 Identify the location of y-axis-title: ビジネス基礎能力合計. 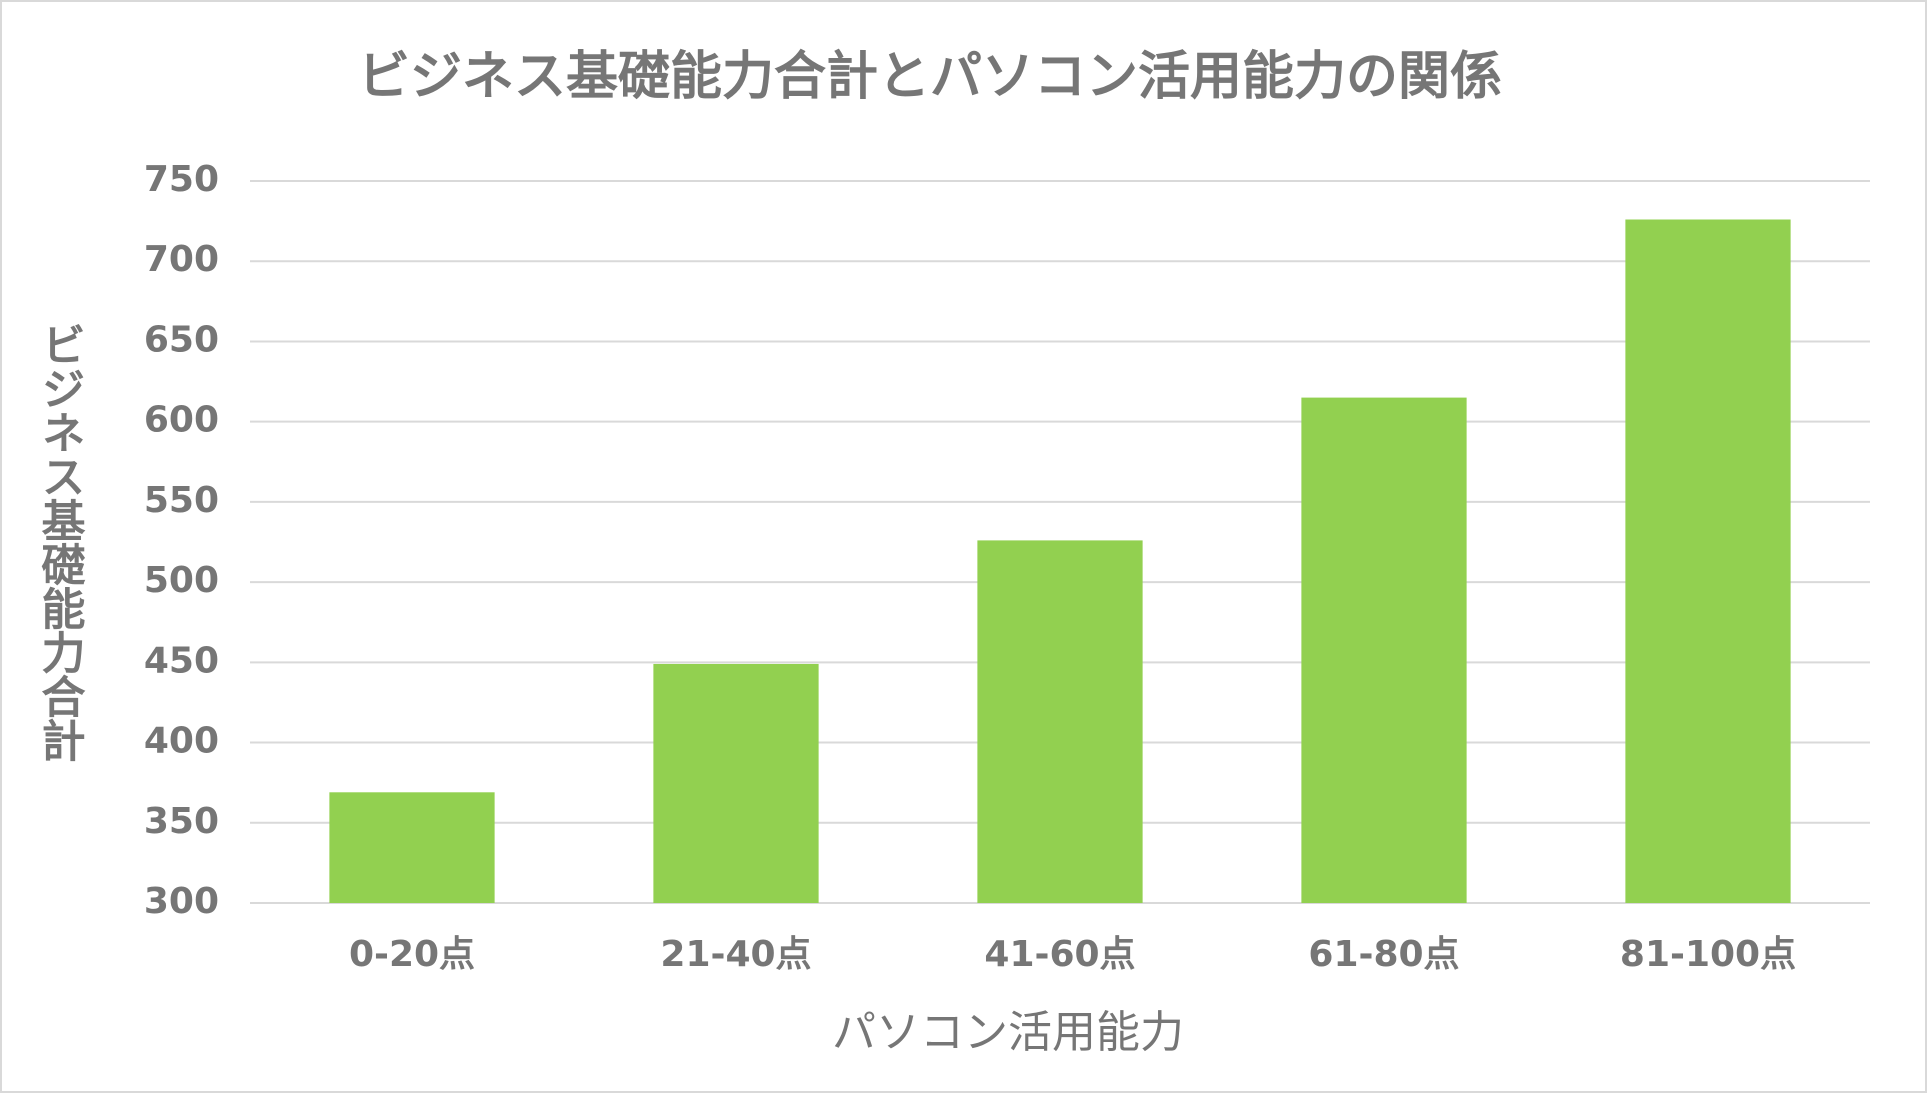
(60, 542).